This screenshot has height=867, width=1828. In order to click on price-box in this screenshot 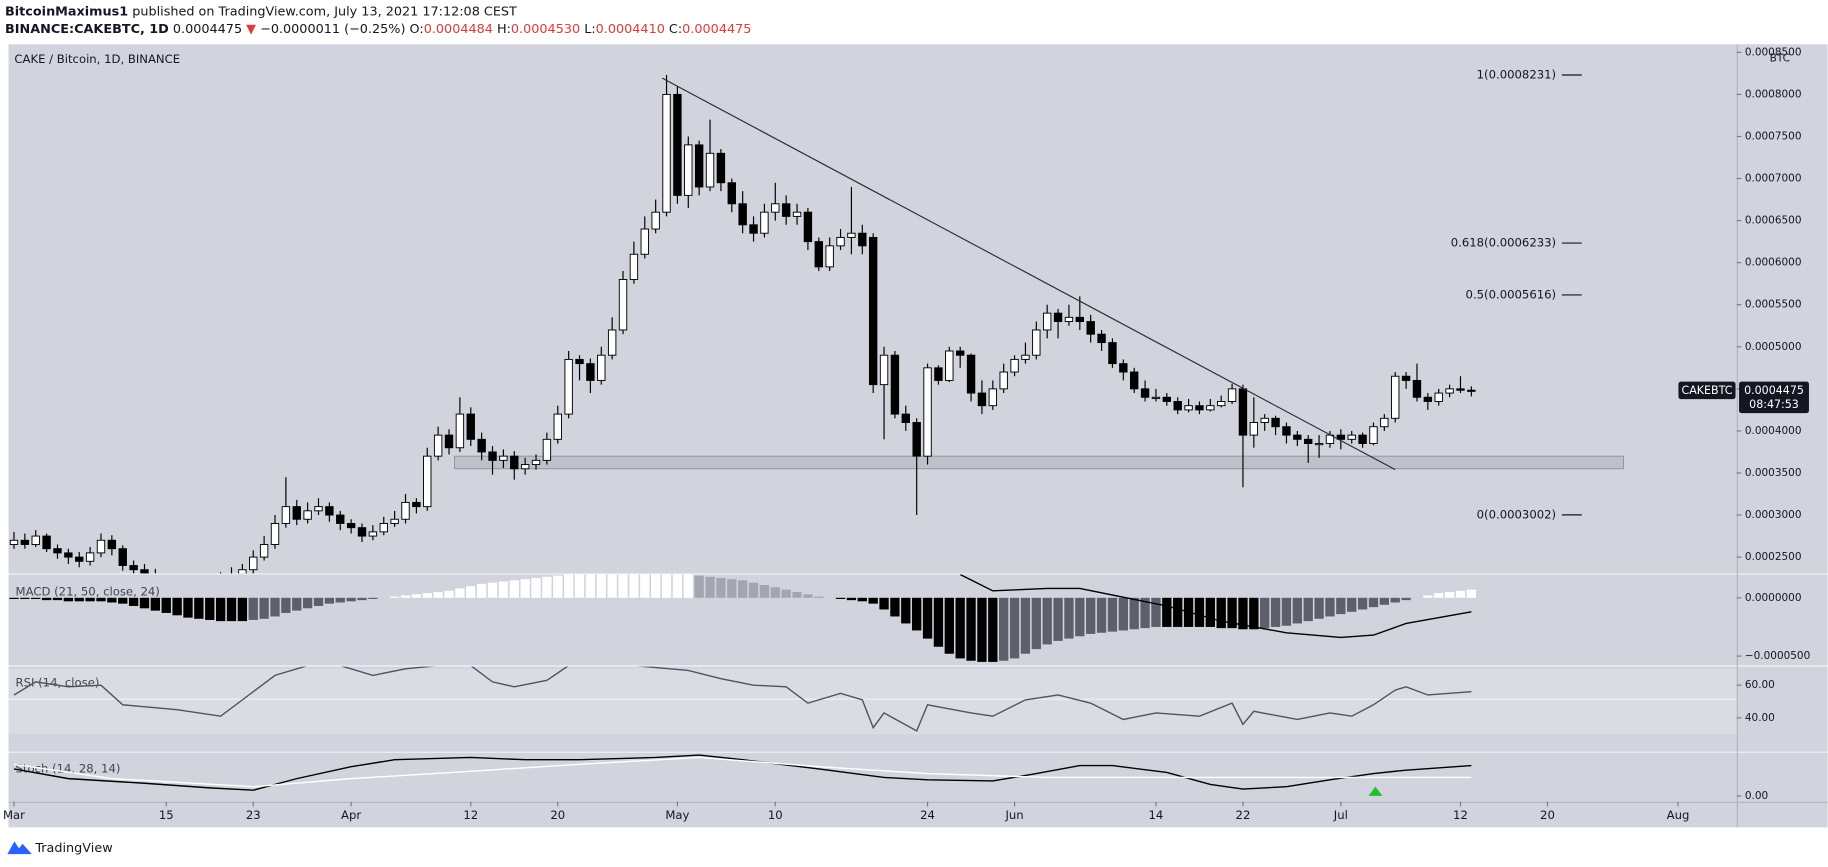, I will do `click(1774, 397)`.